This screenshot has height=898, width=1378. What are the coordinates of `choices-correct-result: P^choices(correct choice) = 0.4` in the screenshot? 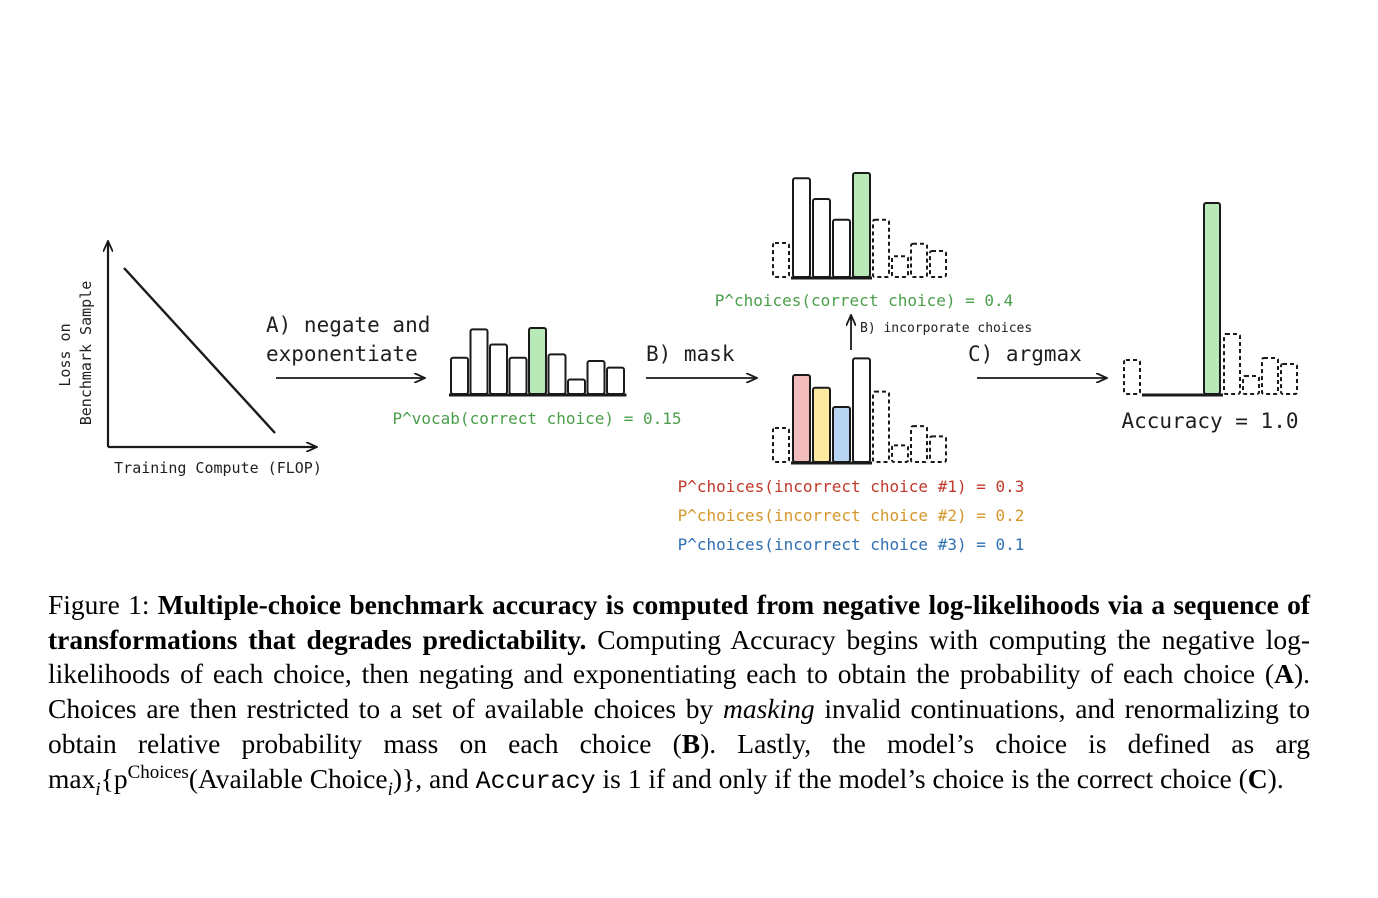 It's located at (864, 300).